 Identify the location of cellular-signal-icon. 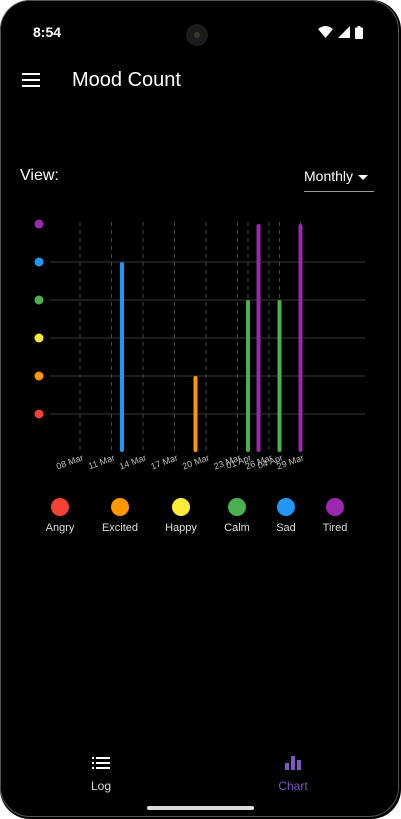
(344, 32).